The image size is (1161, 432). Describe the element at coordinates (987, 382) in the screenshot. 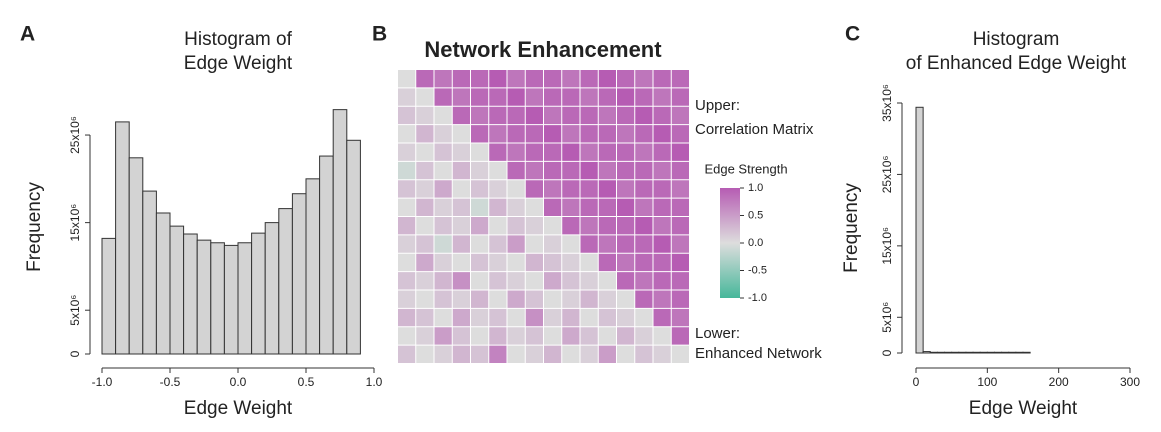

I see `x-tick-label: 100` at that location.